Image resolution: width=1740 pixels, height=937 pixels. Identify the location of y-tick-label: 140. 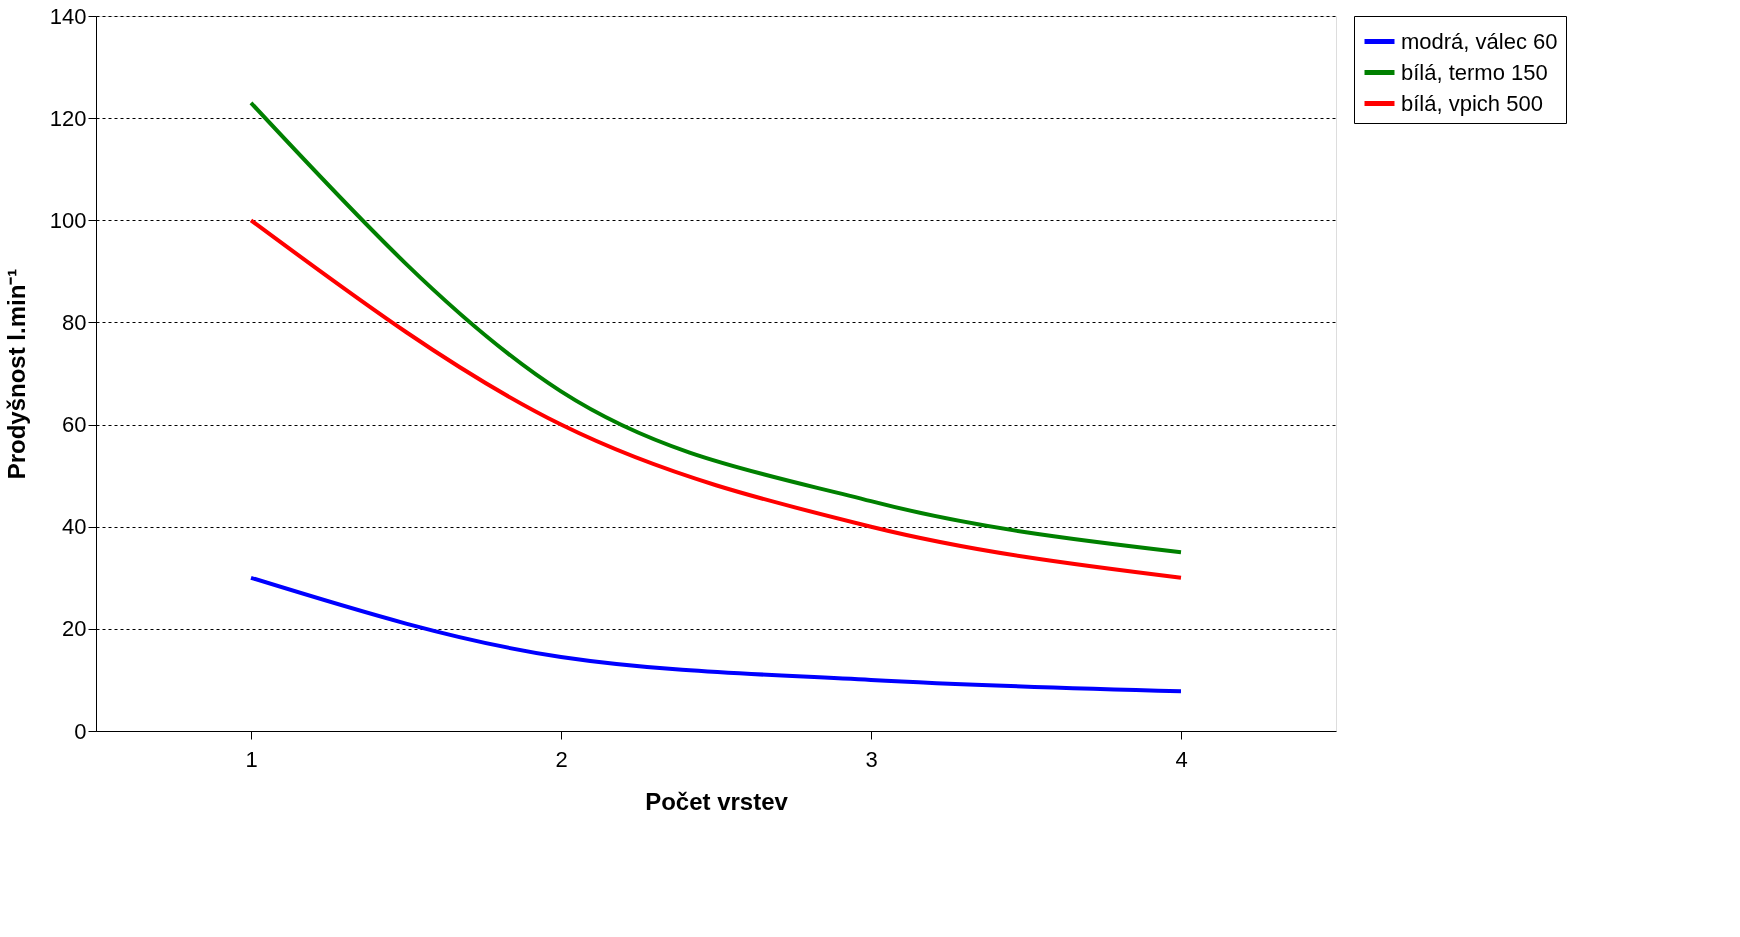
(68, 16).